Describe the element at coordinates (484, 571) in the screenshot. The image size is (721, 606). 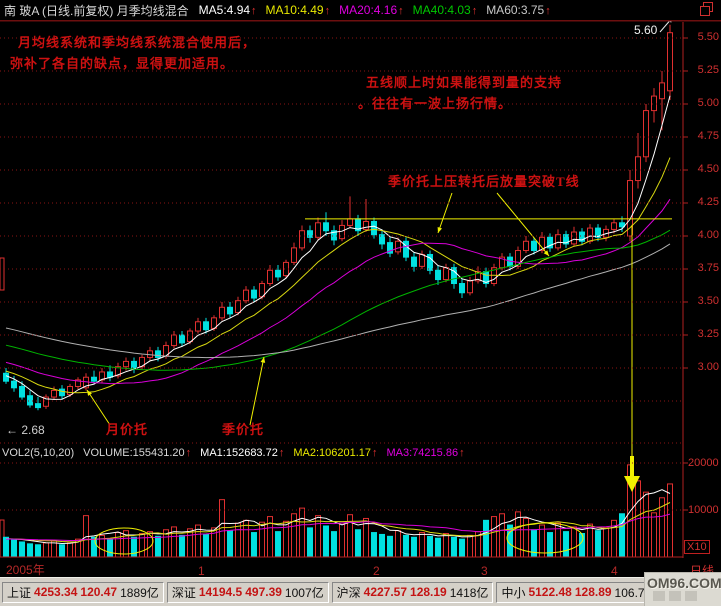
I see `time-tick-month-3: 3` at that location.